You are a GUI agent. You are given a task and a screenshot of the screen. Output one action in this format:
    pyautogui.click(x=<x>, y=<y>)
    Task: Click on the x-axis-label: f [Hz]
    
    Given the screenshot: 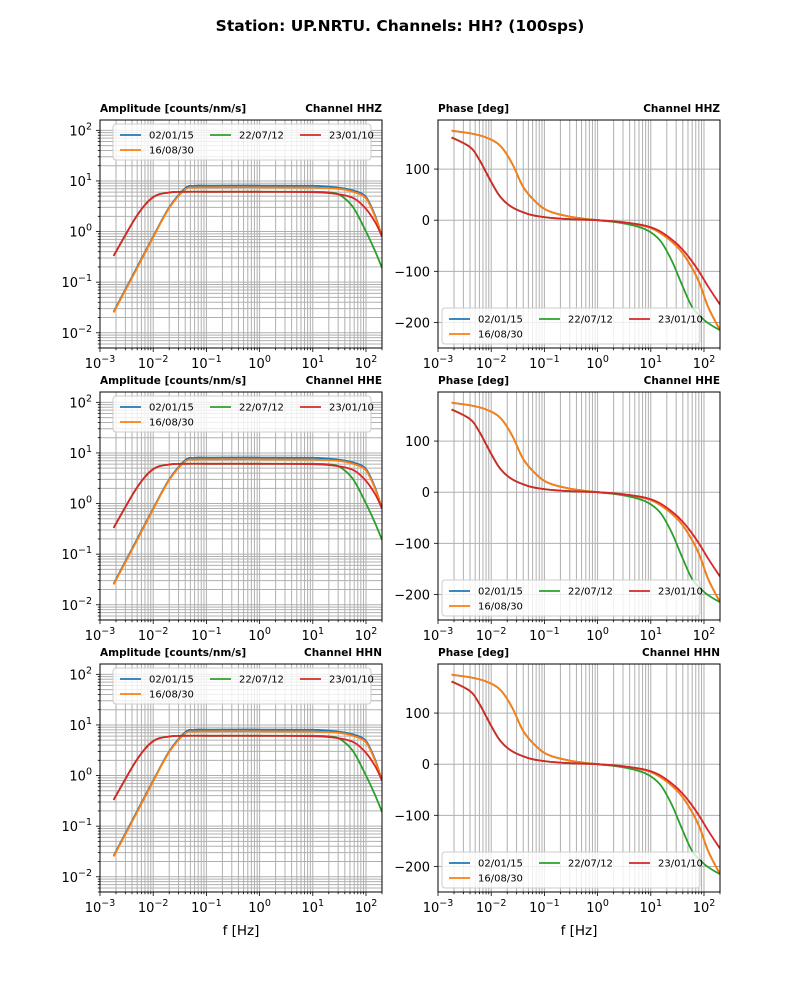 What is the action you would take?
    pyautogui.click(x=241, y=931)
    